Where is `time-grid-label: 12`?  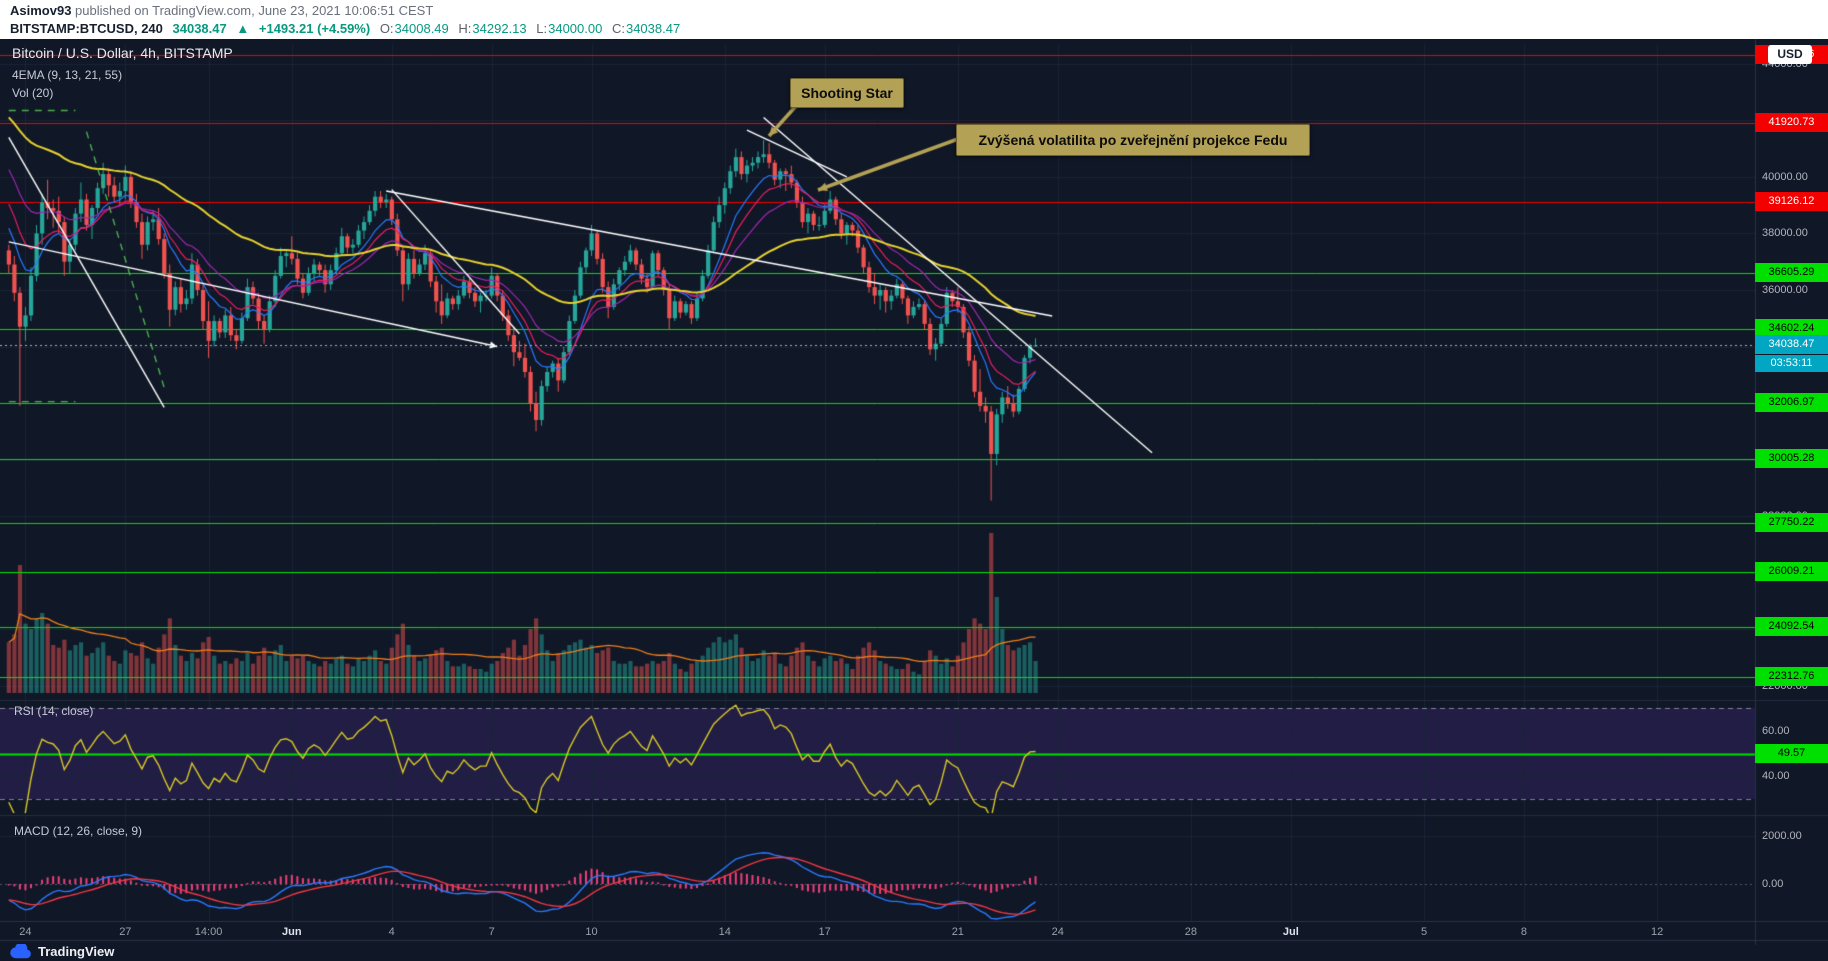
time-grid-label: 12 is located at coordinates (1657, 932).